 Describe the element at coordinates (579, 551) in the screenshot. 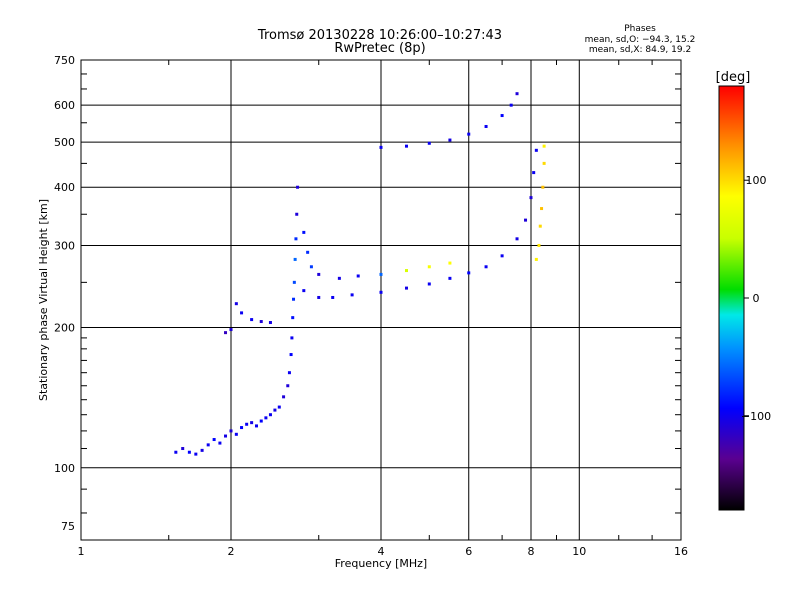

I see `x-tick-label: 10` at that location.